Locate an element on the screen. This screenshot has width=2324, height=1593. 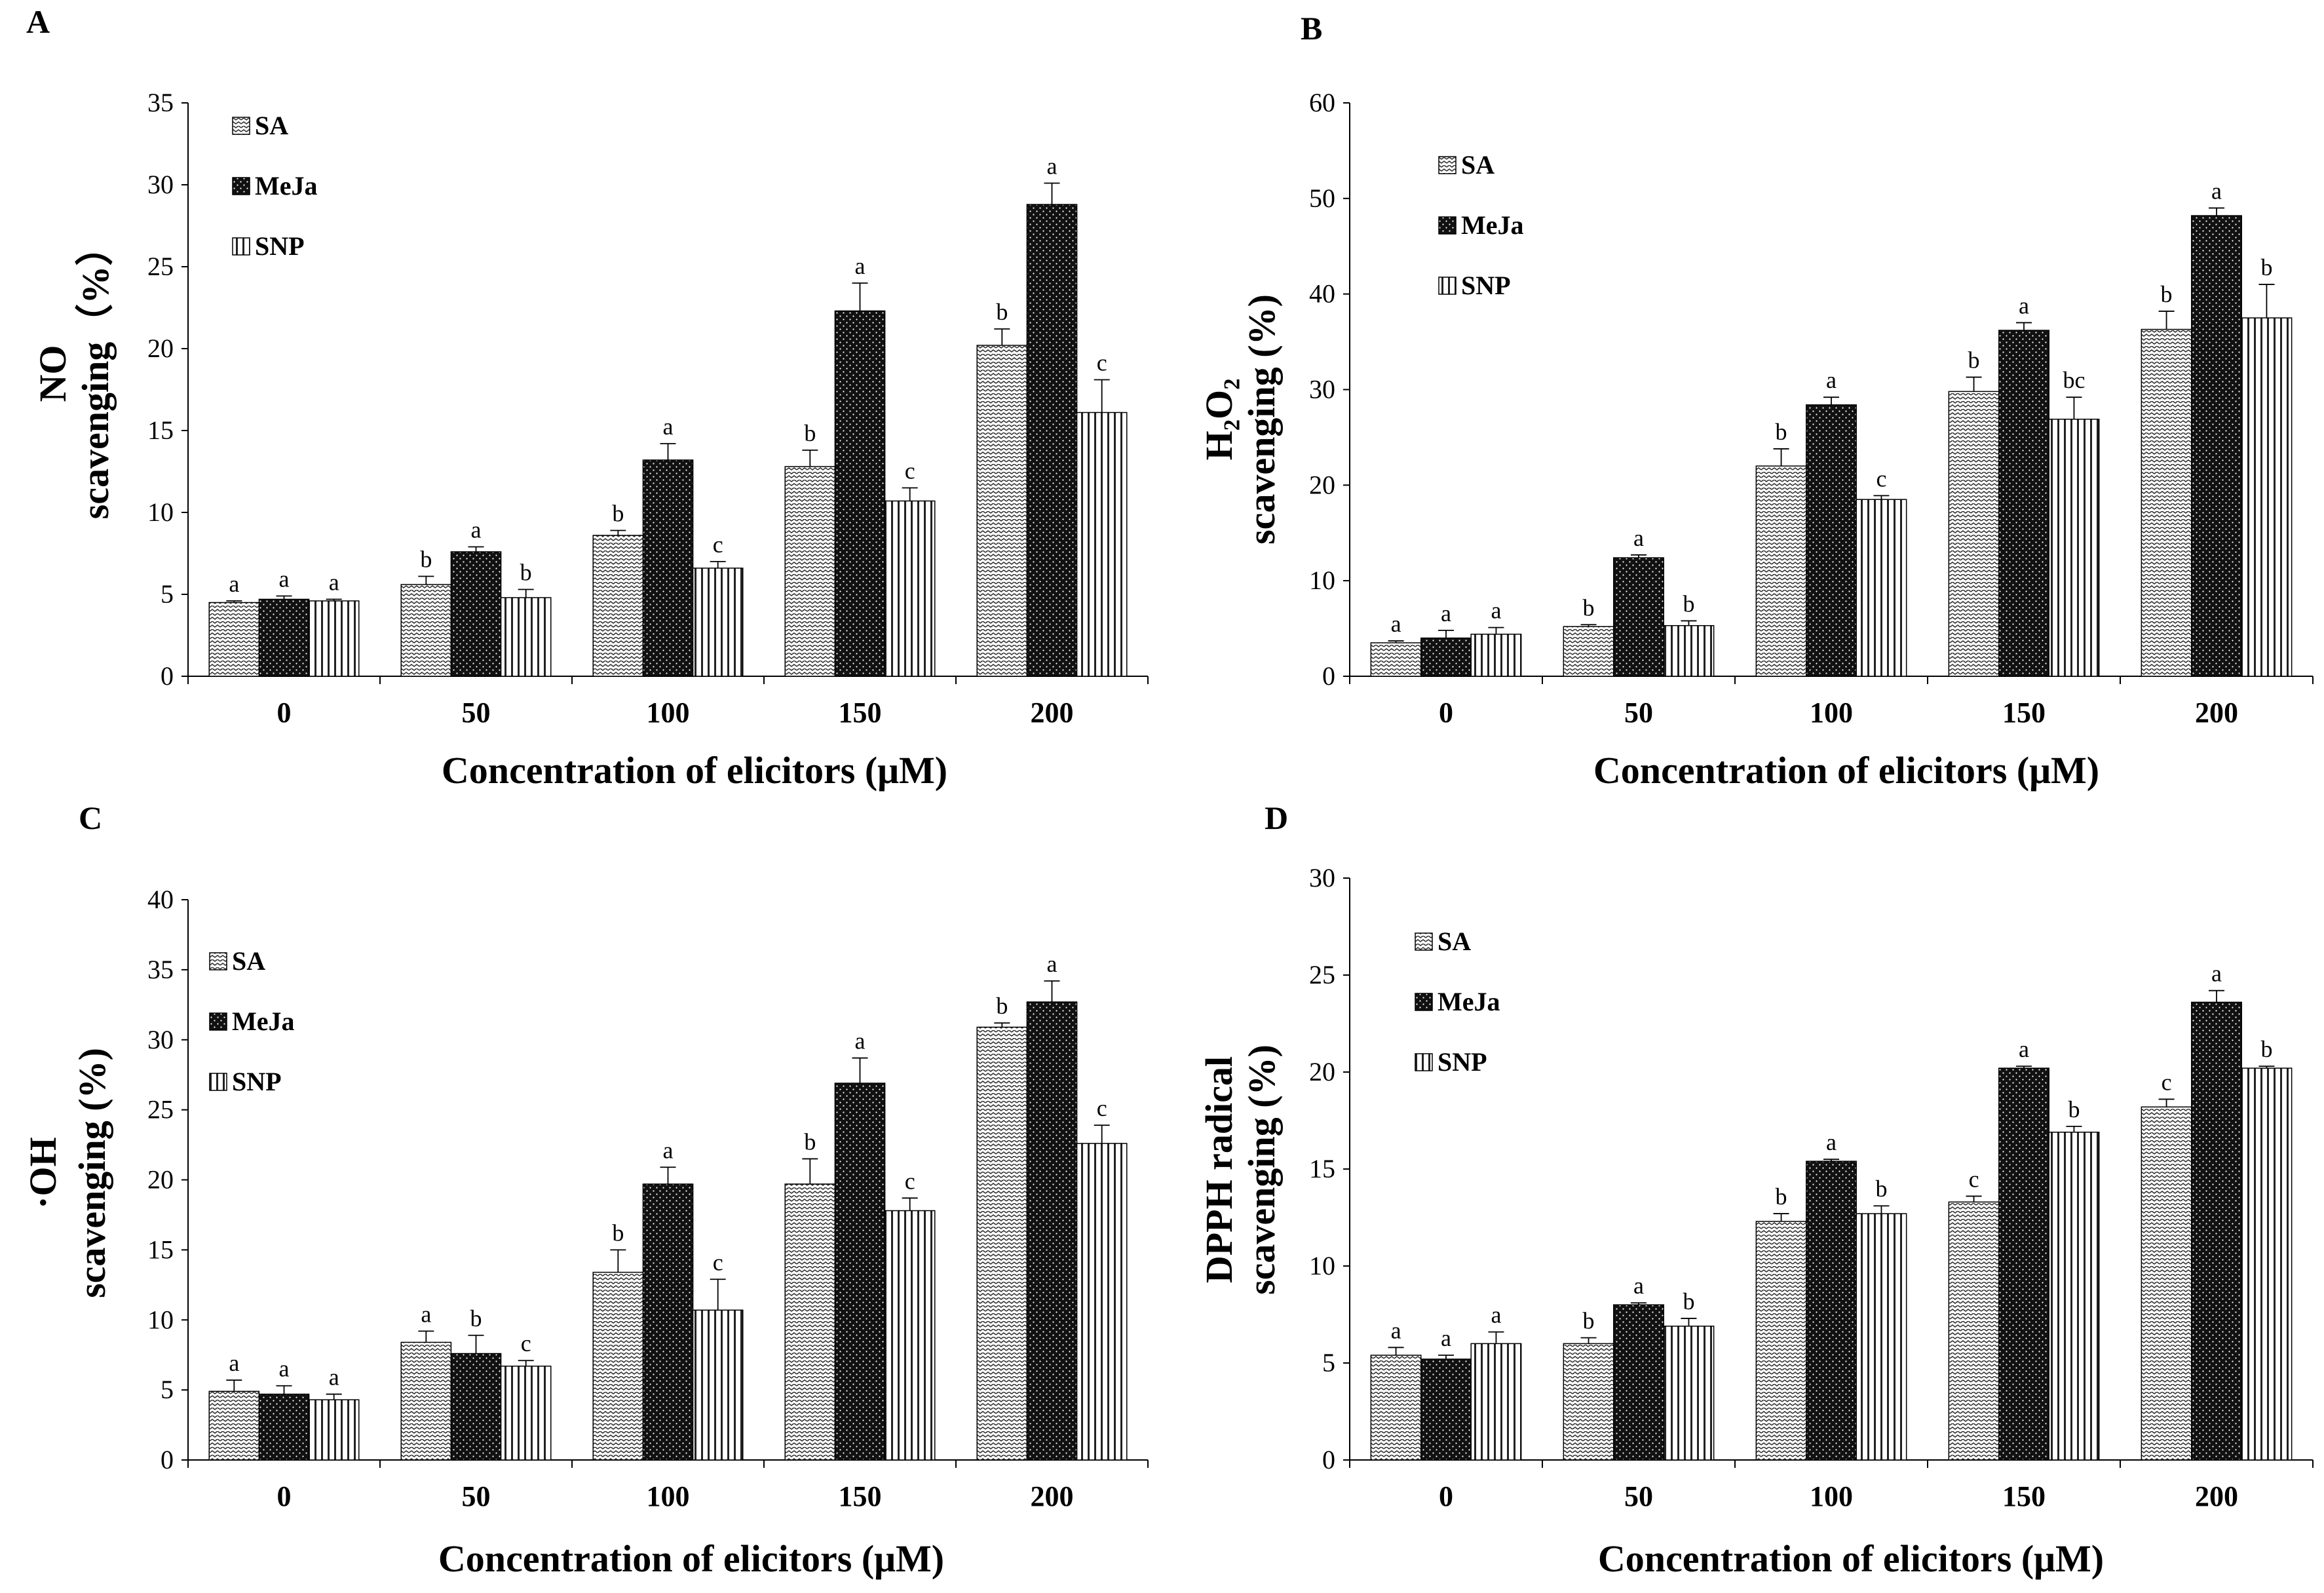
y-tick-label: 35 is located at coordinates (161, 102).